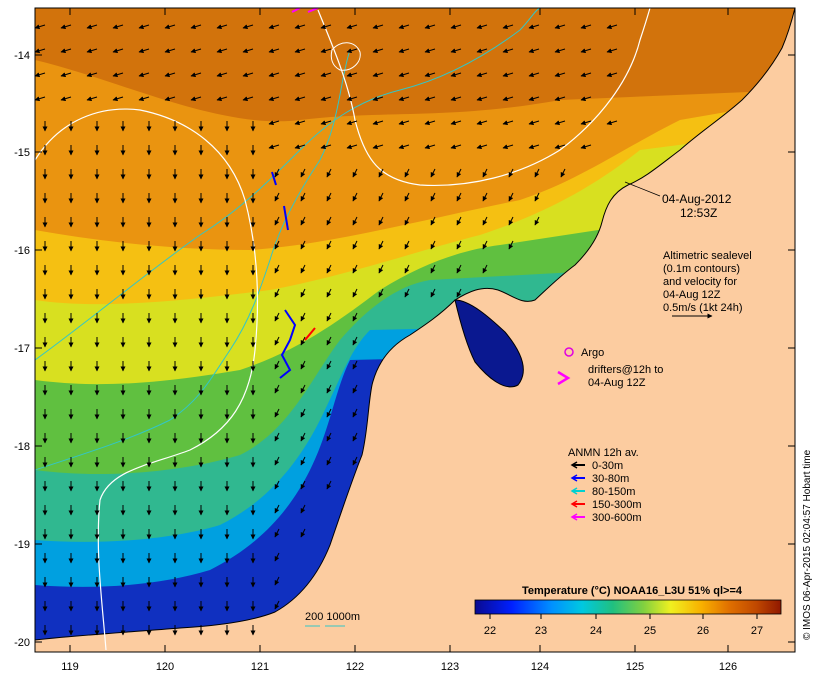 The width and height of the screenshot is (820, 680). I want to click on colorbar-tick-label: 24, so click(596, 631).